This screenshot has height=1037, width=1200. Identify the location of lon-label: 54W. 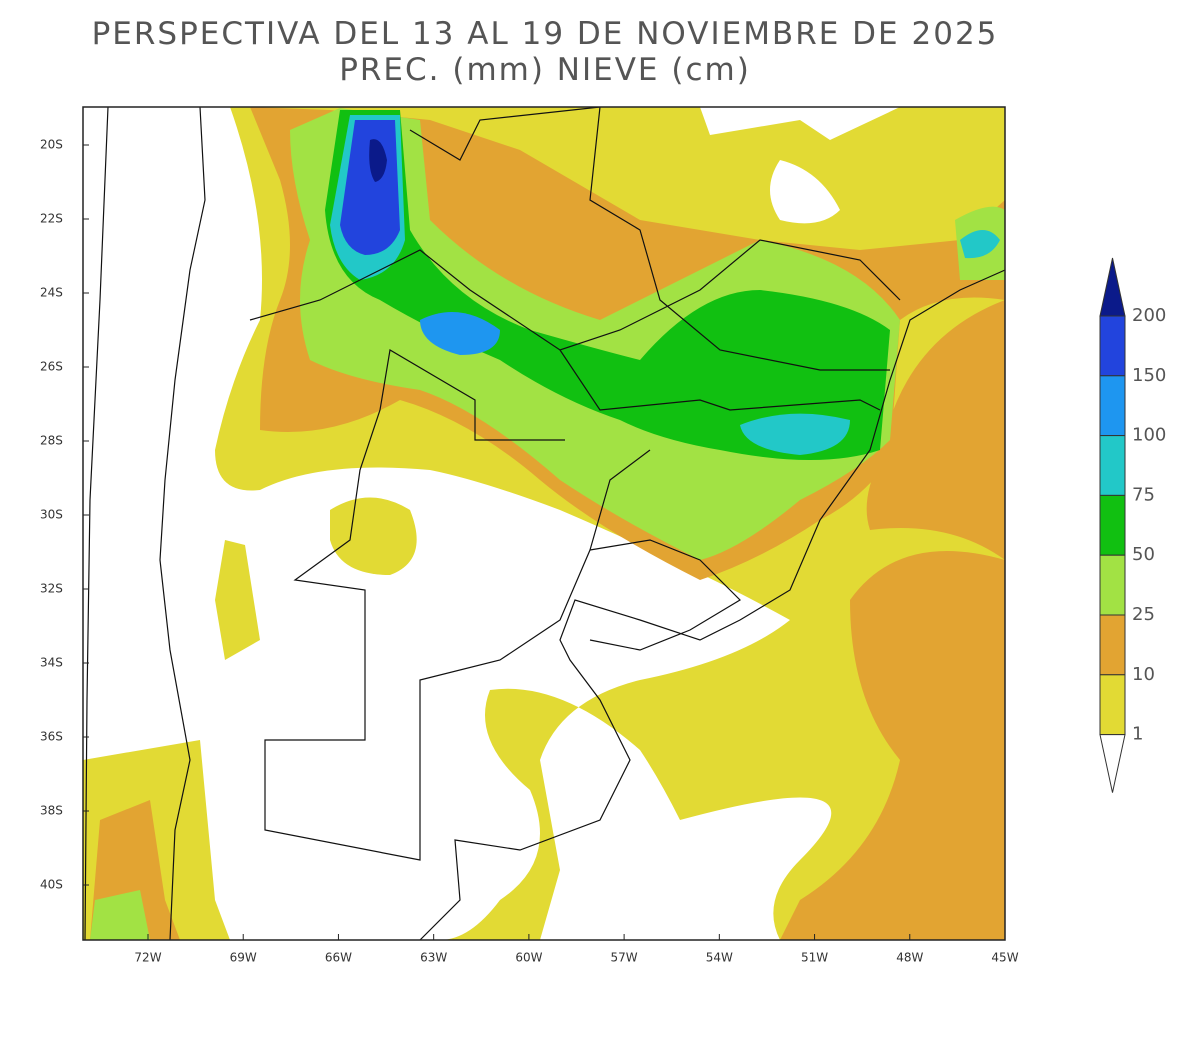
(719, 958).